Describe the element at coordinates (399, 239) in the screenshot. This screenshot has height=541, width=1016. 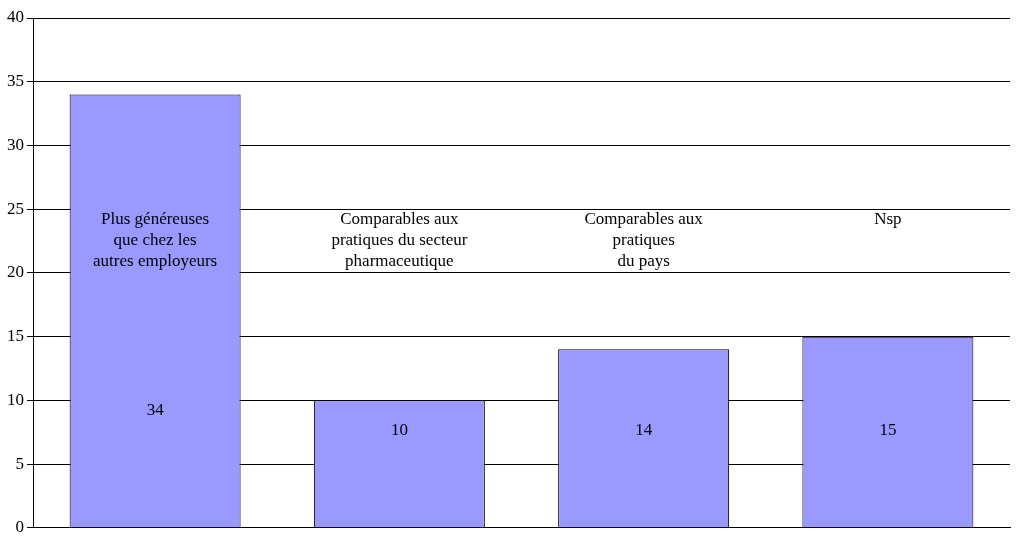
I see `x-tick-label: Comparables aux pratiques du secteur pharmaceutique` at that location.